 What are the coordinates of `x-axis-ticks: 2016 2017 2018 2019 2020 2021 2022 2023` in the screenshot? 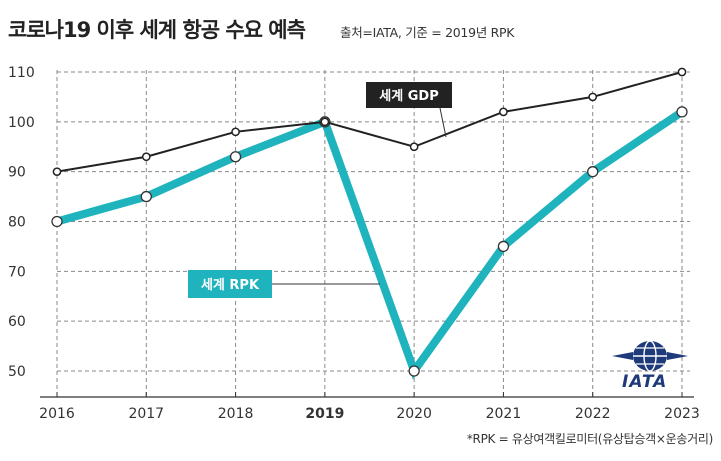 It's located at (369, 407).